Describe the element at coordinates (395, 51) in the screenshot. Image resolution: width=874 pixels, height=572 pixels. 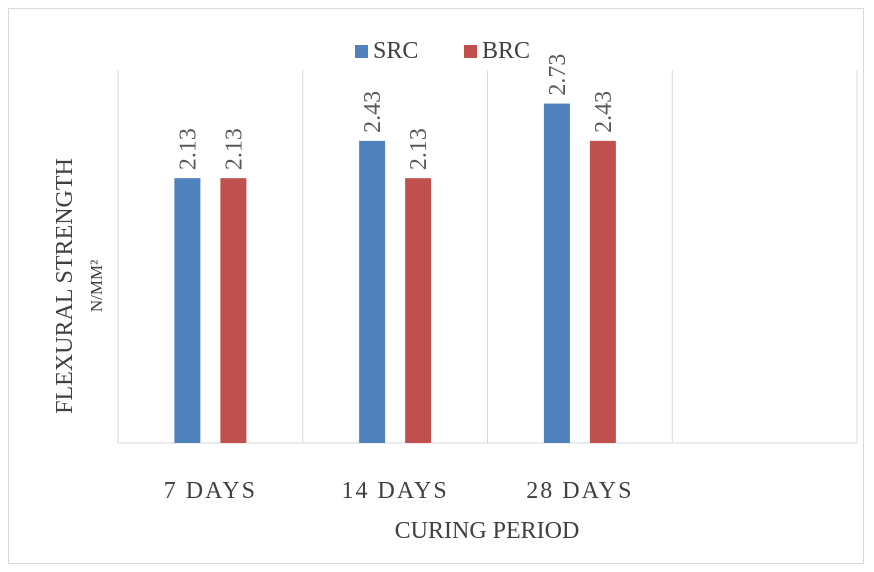
I see `legend-label-src: SRC` at that location.